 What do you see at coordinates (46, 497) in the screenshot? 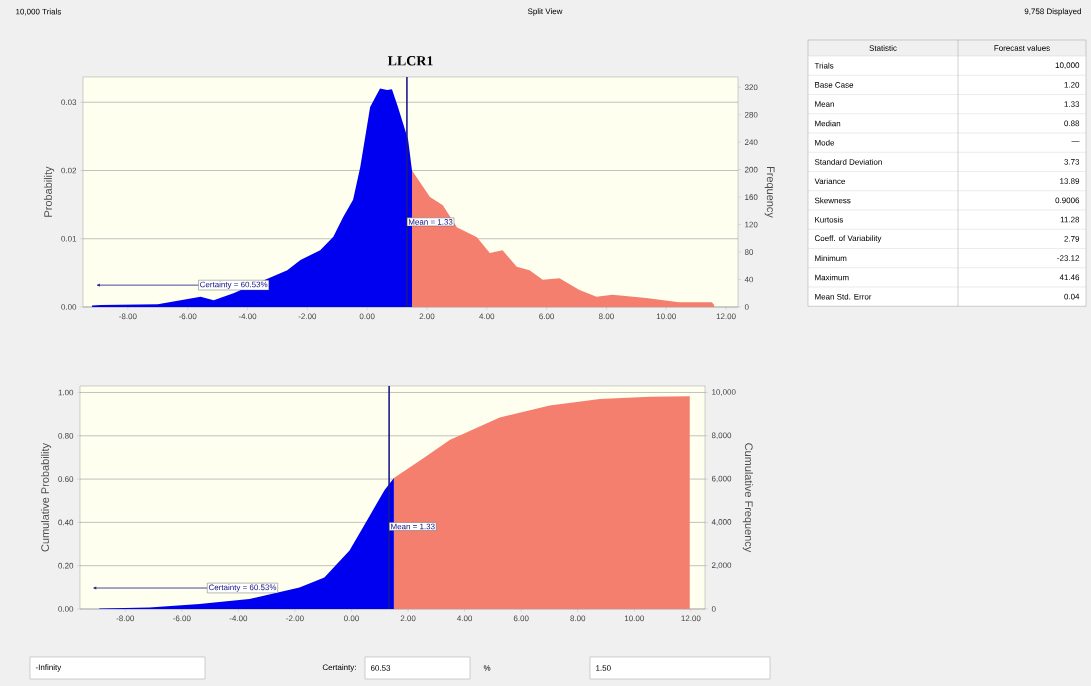
I see `y-axis-title: Cumulative Probability` at bounding box center [46, 497].